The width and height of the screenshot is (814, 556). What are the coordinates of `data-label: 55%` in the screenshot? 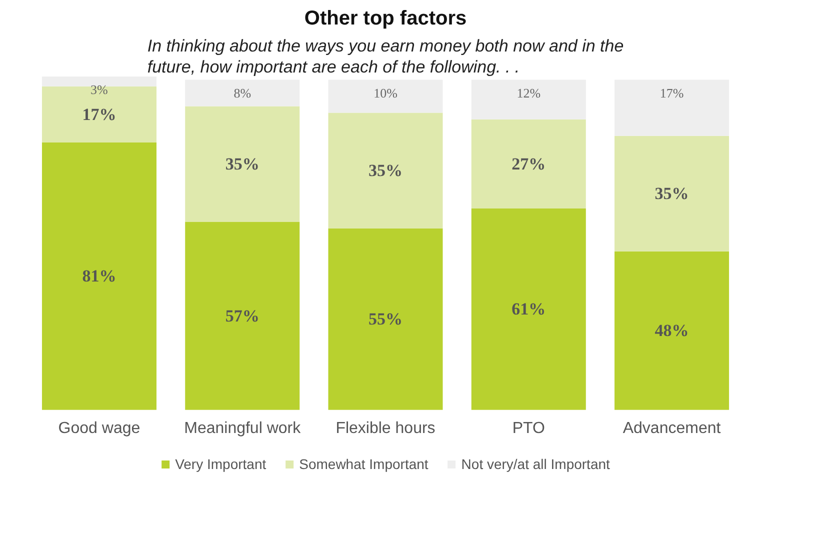 It's located at (385, 319).